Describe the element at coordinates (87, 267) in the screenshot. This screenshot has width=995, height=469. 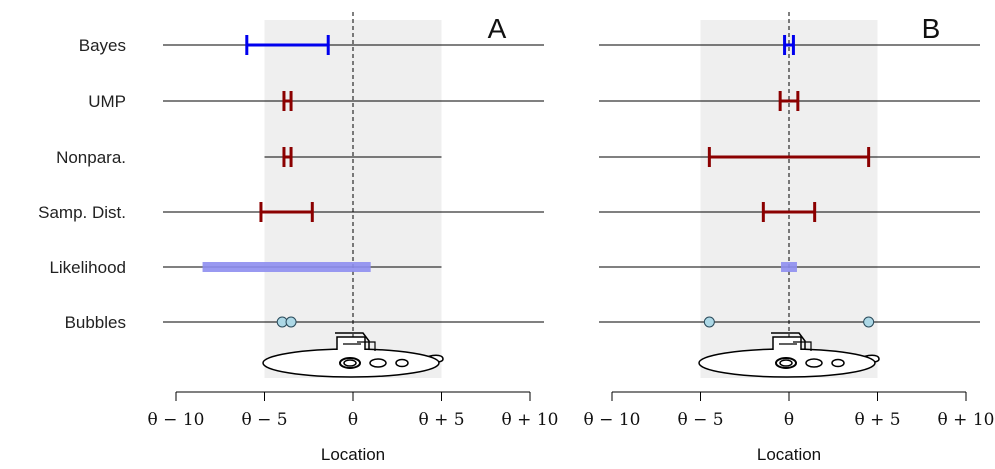
I see `row-label: Likelihood` at that location.